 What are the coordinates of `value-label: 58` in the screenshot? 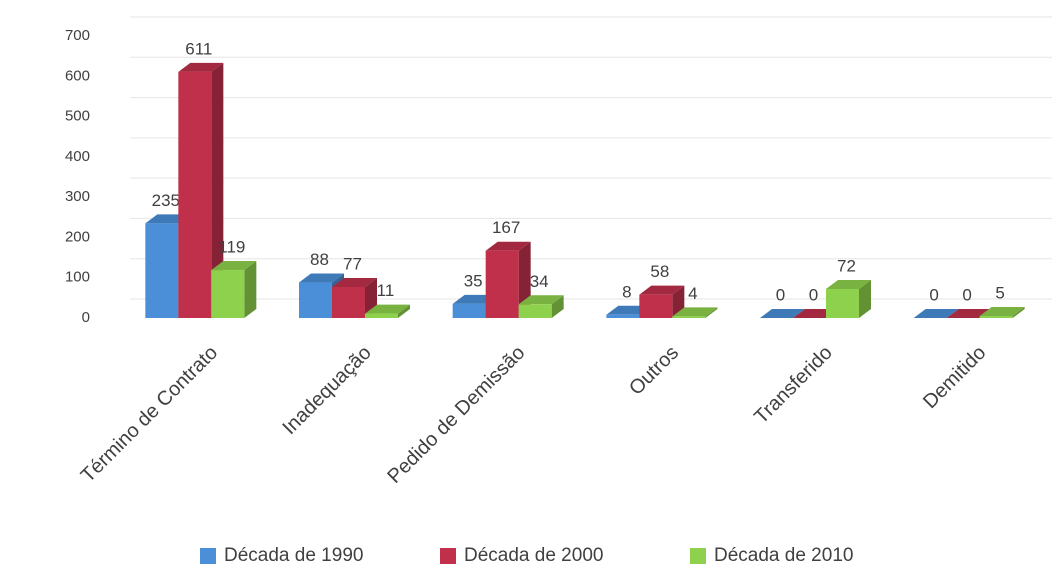 It's located at (659, 271).